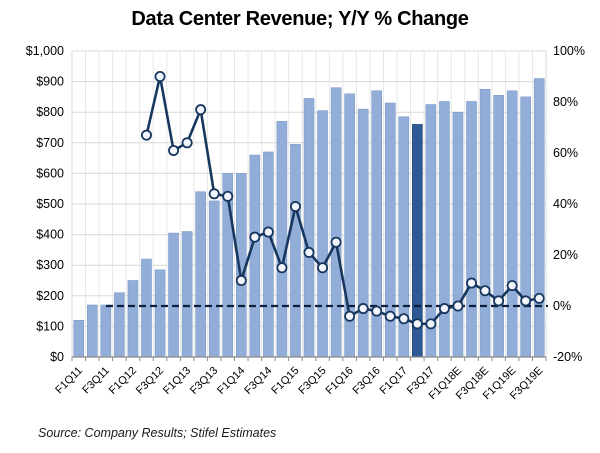 Image resolution: width=600 pixels, height=453 pixels. What do you see at coordinates (565, 255) in the screenshot?
I see `right-axis-label: 20%` at bounding box center [565, 255].